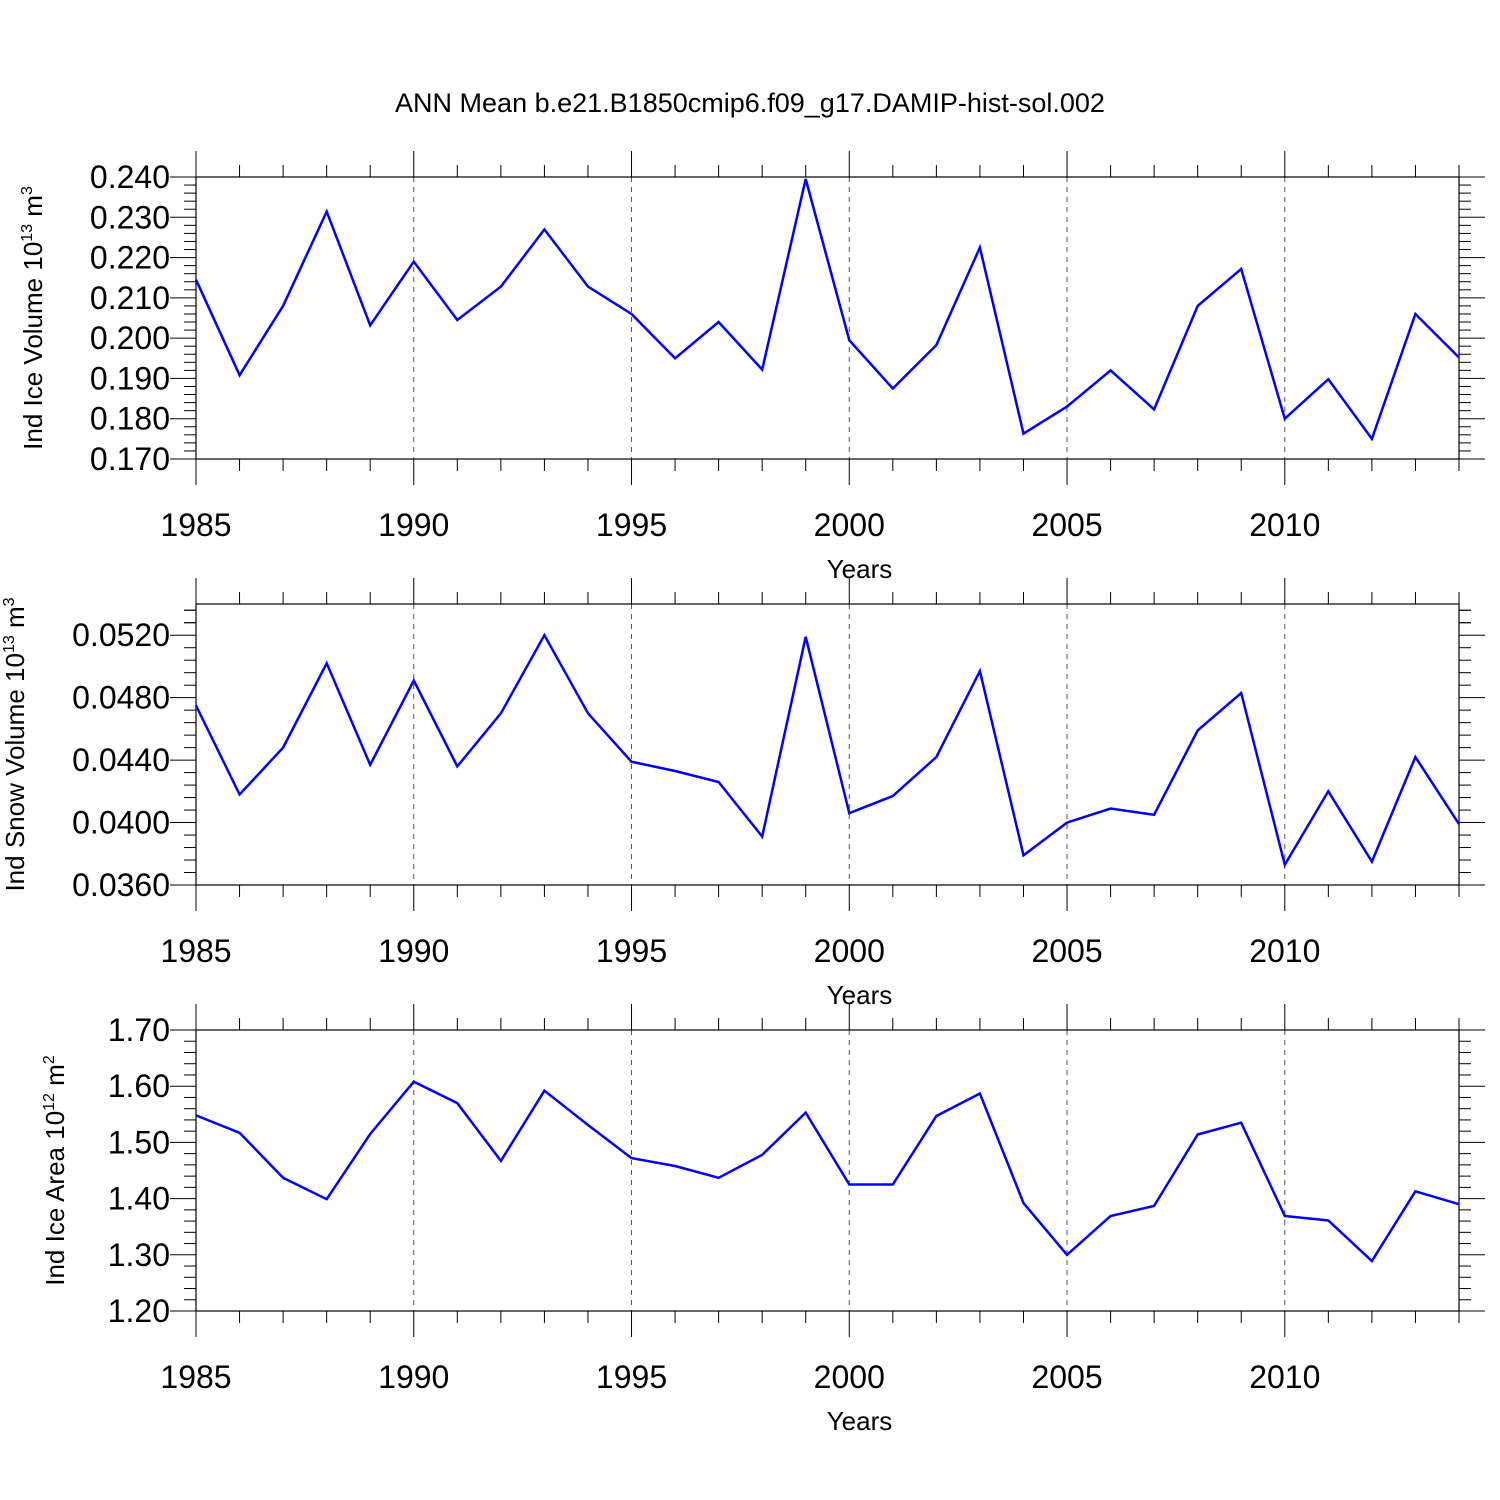  What do you see at coordinates (55, 1170) in the screenshot?
I see `y-axis-label: Ind Ice Area 1012 m2` at bounding box center [55, 1170].